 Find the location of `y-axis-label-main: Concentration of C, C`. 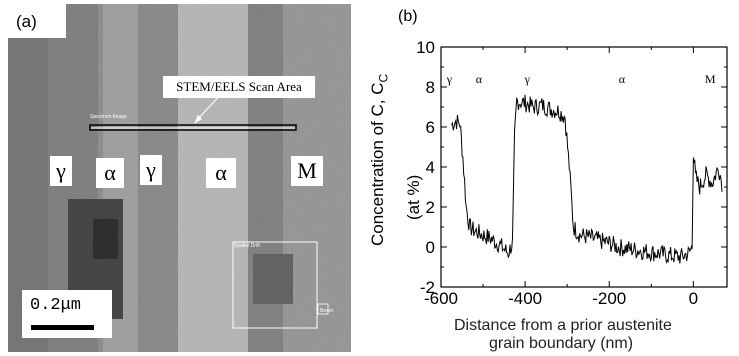

y-axis-label-main: Concentration of C, C is located at coordinates (377, 164).